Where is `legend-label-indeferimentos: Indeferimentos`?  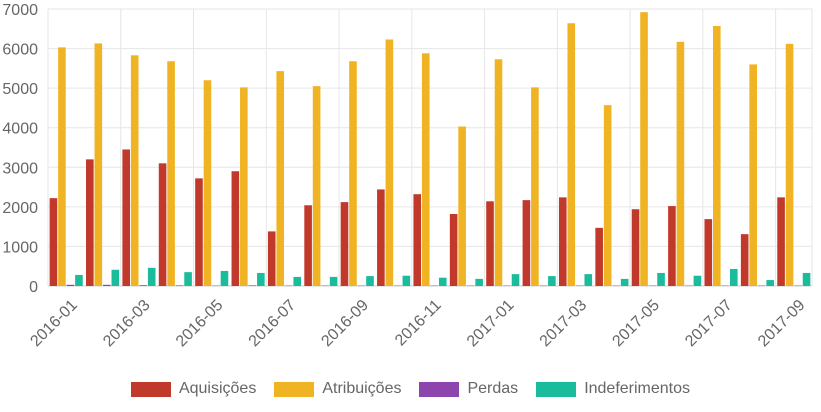 legend-label-indeferimentos: Indeferimentos is located at coordinates (637, 389).